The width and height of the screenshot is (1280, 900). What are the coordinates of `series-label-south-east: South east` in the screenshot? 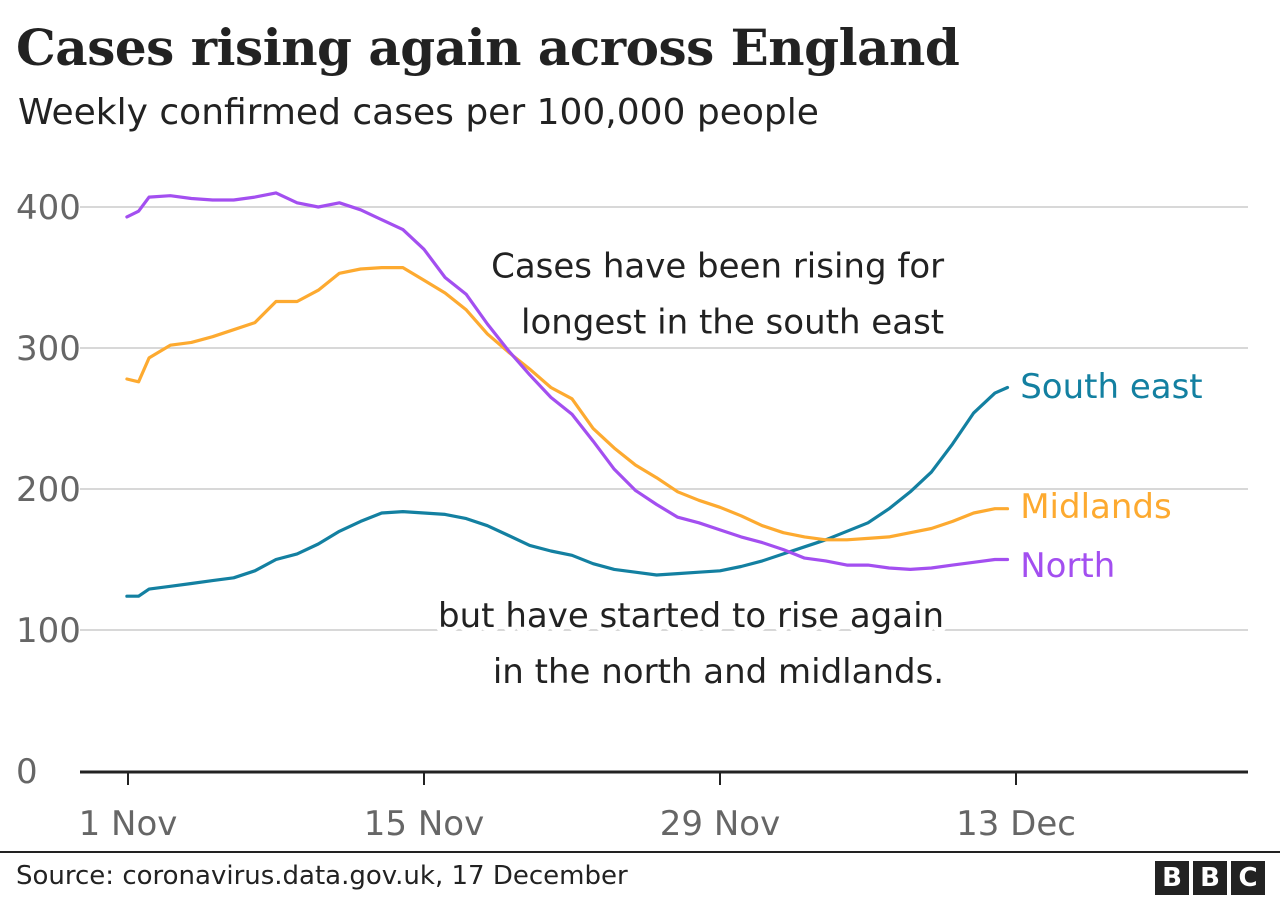 It's located at (1111, 387).